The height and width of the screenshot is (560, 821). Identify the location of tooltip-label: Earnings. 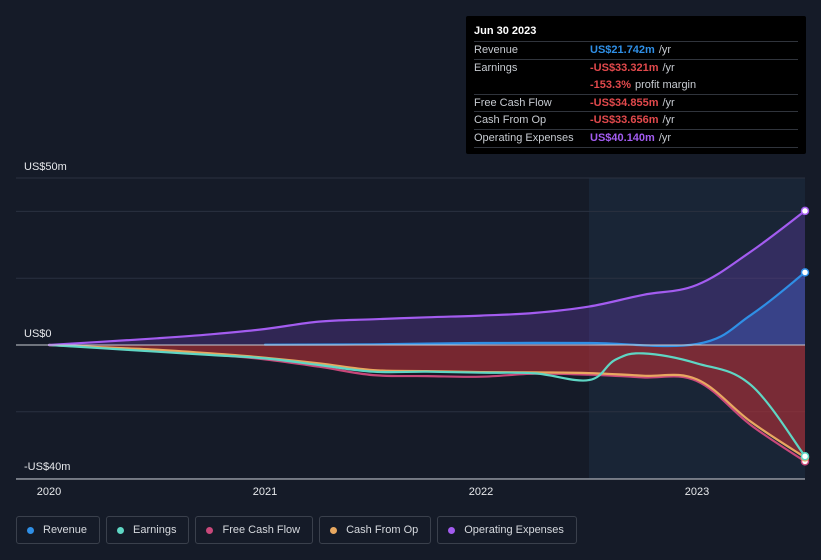
(496, 67).